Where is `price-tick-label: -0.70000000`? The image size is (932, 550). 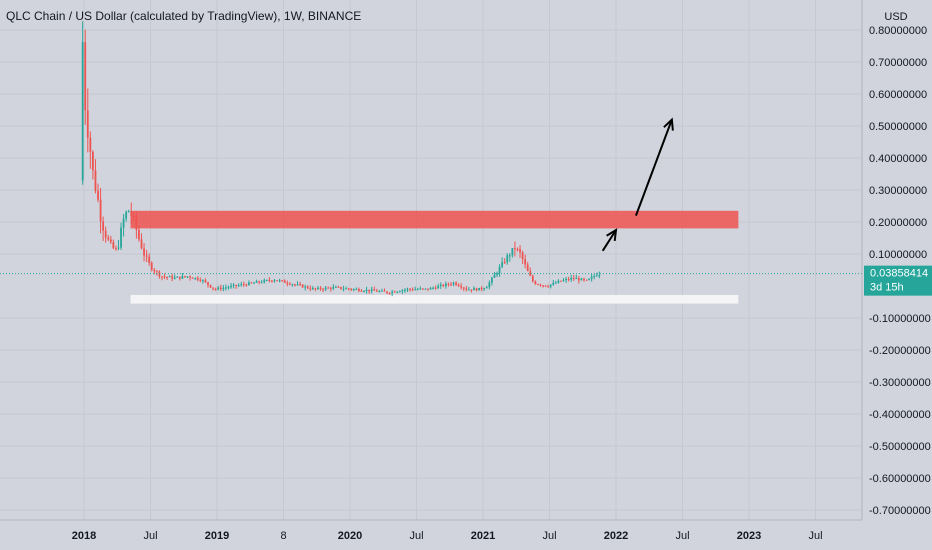 price-tick-label: -0.70000000 is located at coordinates (900, 511).